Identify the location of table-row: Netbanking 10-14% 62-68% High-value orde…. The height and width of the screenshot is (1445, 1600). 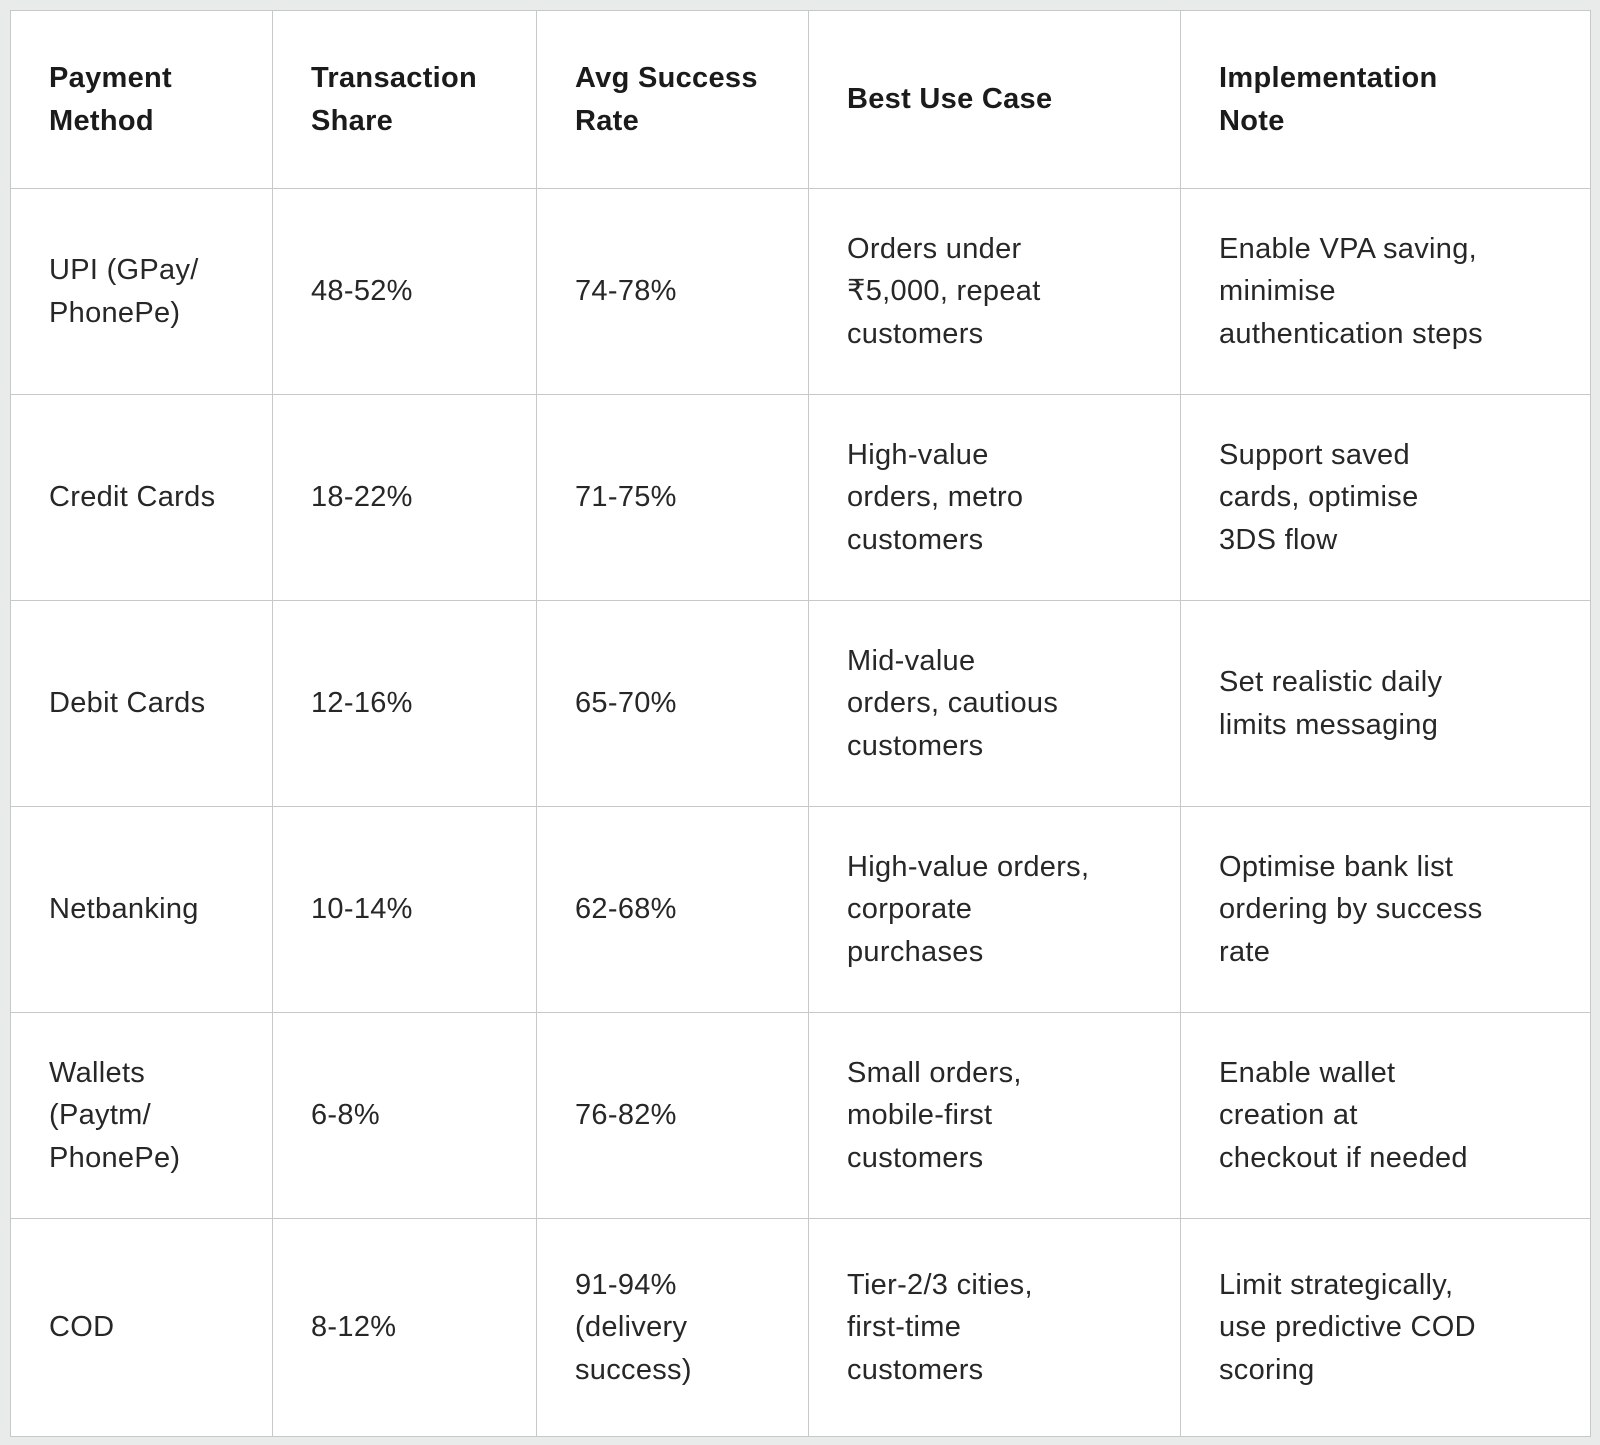
(800, 909).